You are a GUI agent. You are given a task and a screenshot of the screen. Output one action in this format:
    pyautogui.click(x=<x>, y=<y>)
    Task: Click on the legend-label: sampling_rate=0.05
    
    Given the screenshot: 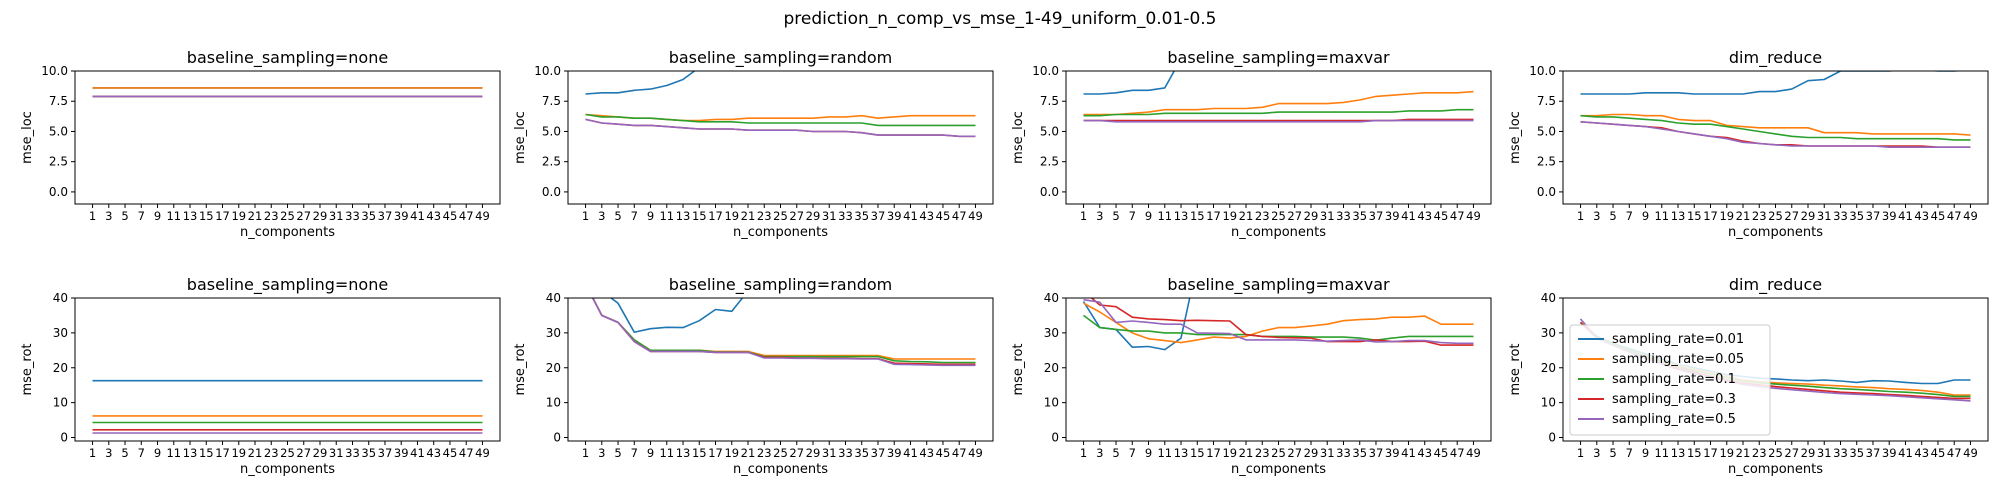 What is the action you would take?
    pyautogui.click(x=1678, y=359)
    